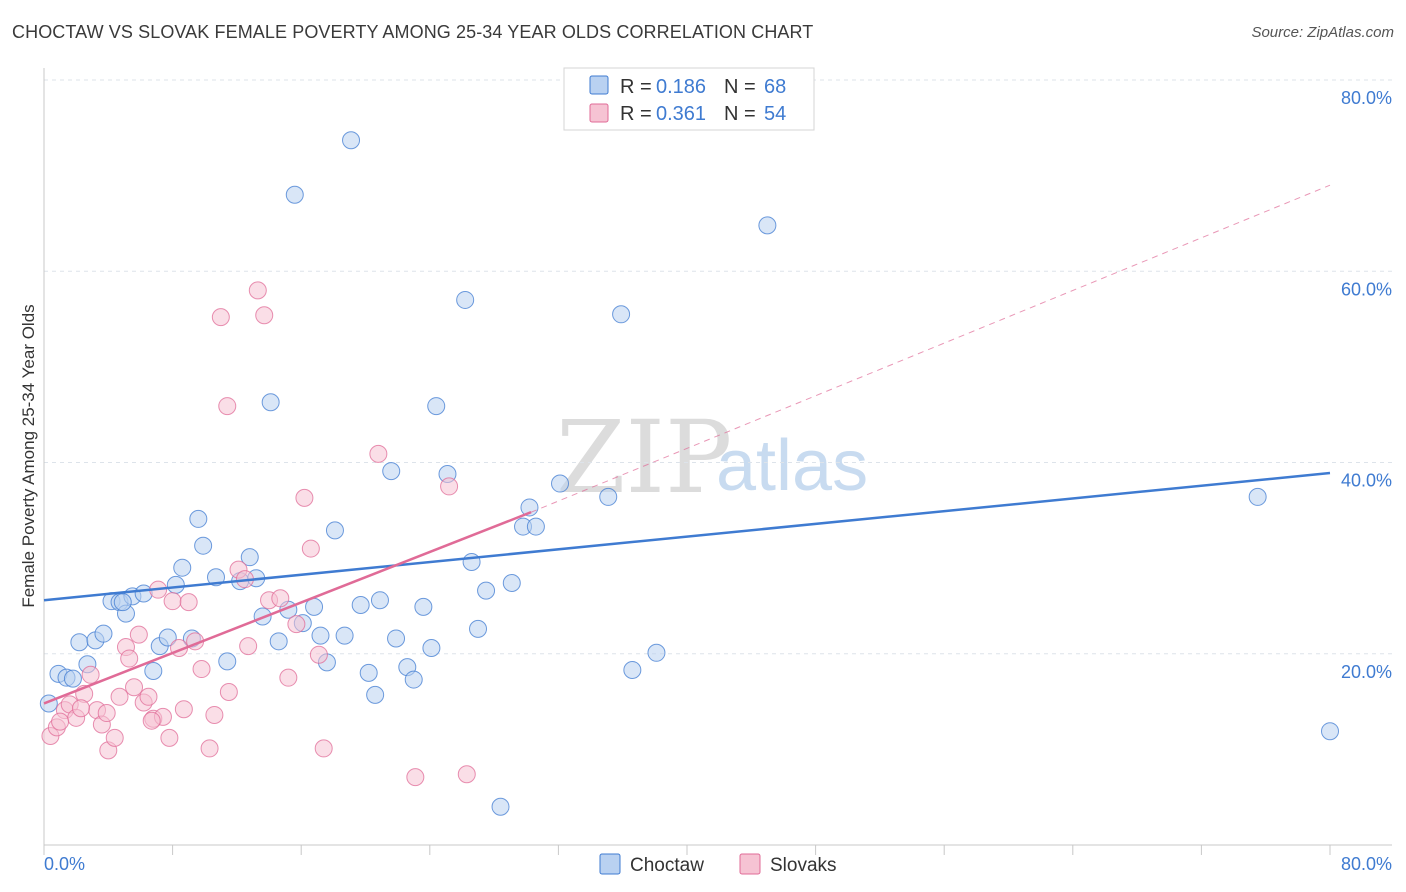 Image resolution: width=1406 pixels, height=892 pixels. Describe the element at coordinates (1366, 481) in the screenshot. I see `y-tick-label: 40.0%` at that location.